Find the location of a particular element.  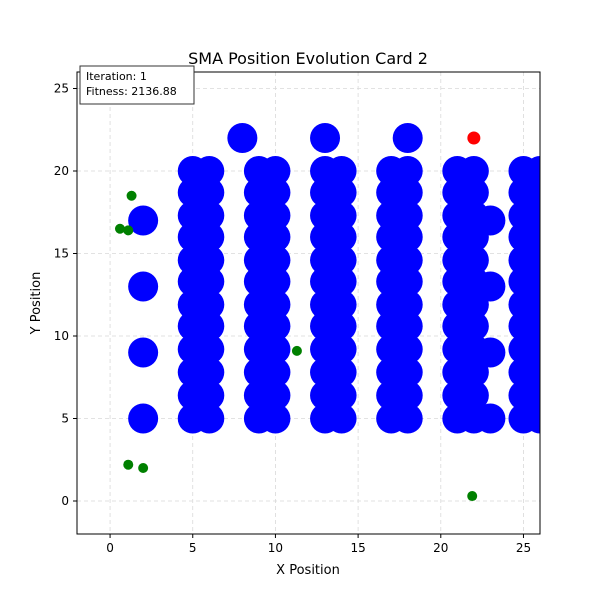

y-tick-label: 0 is located at coordinates (65, 501).